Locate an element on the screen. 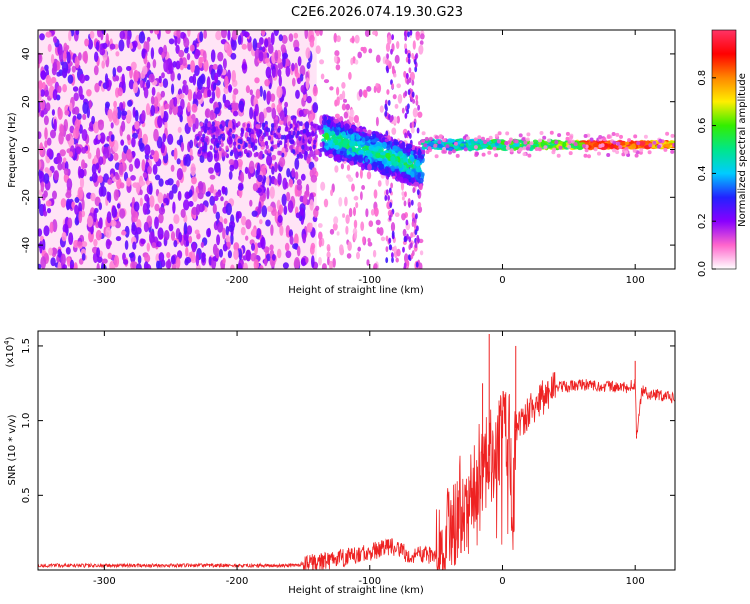 Image resolution: width=750 pixels, height=604 pixels. snr-x-tick-label: -300 is located at coordinates (104, 581).